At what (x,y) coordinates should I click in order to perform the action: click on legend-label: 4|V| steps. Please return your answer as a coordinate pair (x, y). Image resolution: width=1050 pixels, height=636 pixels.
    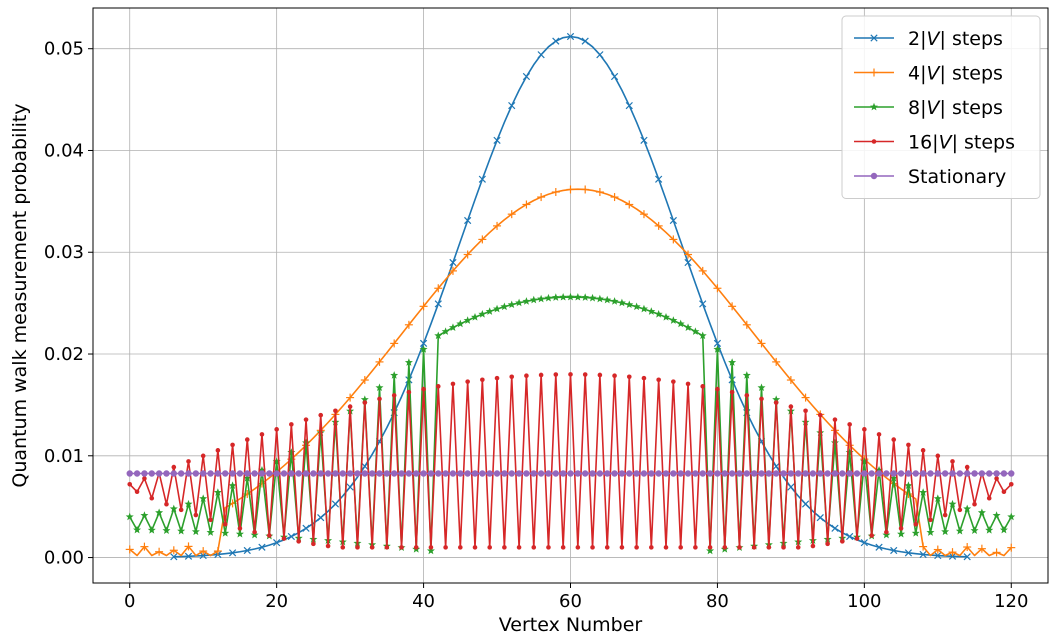
    Looking at the image, I should click on (955, 74).